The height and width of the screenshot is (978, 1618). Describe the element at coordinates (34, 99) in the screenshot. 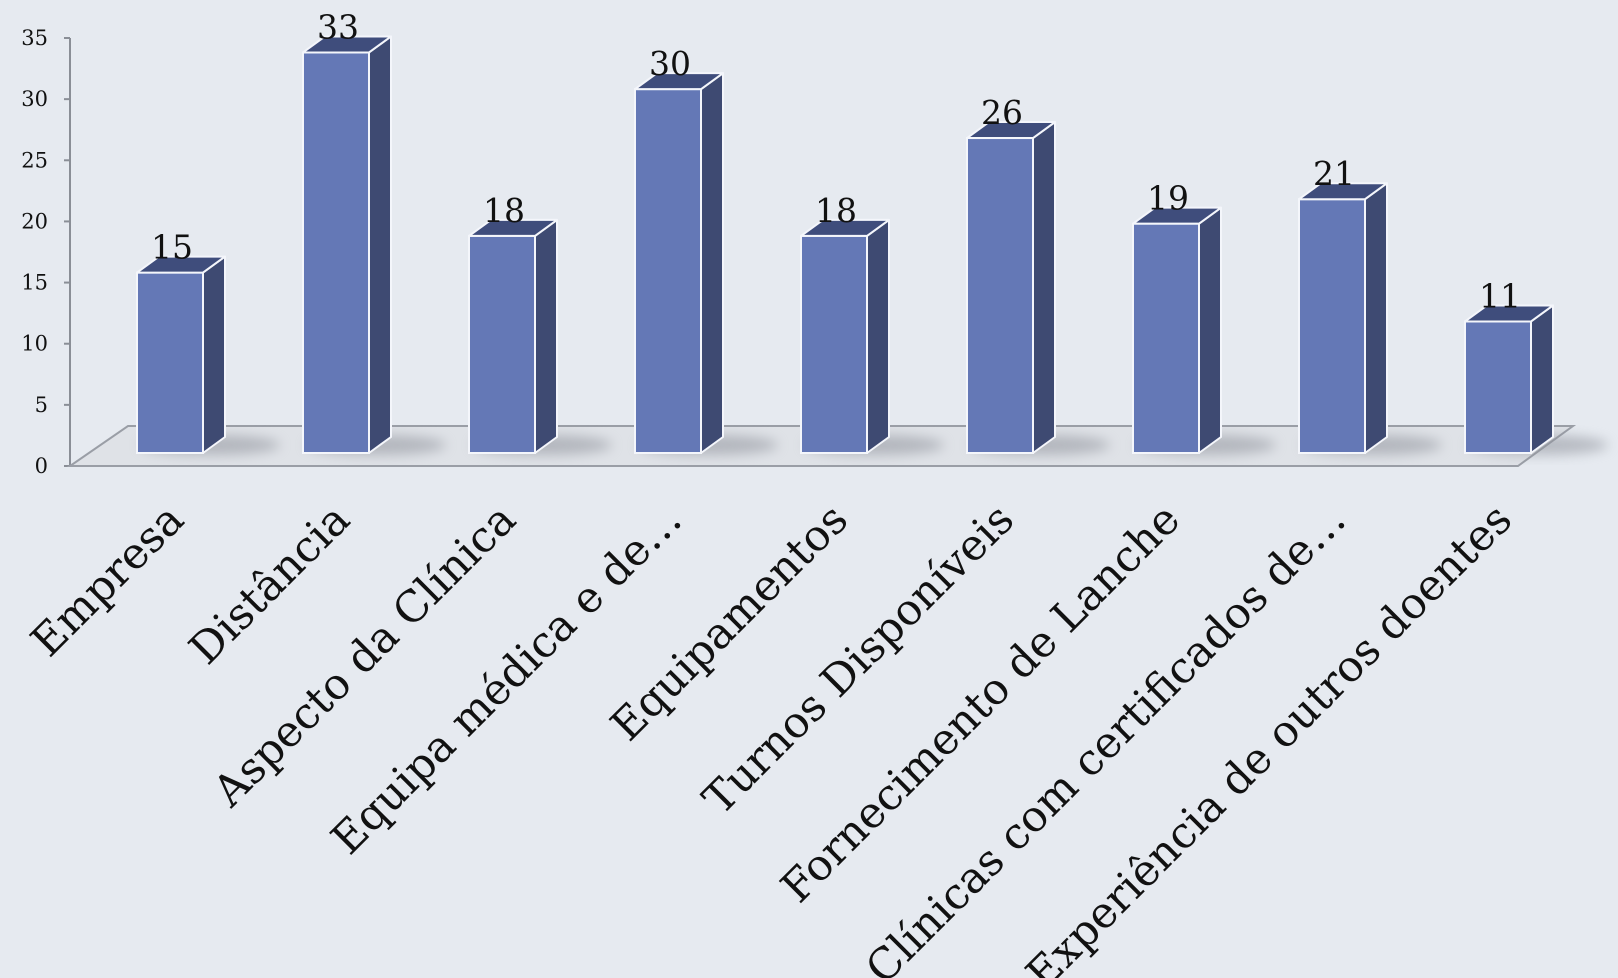

I see `y-tick-label: 30` at that location.